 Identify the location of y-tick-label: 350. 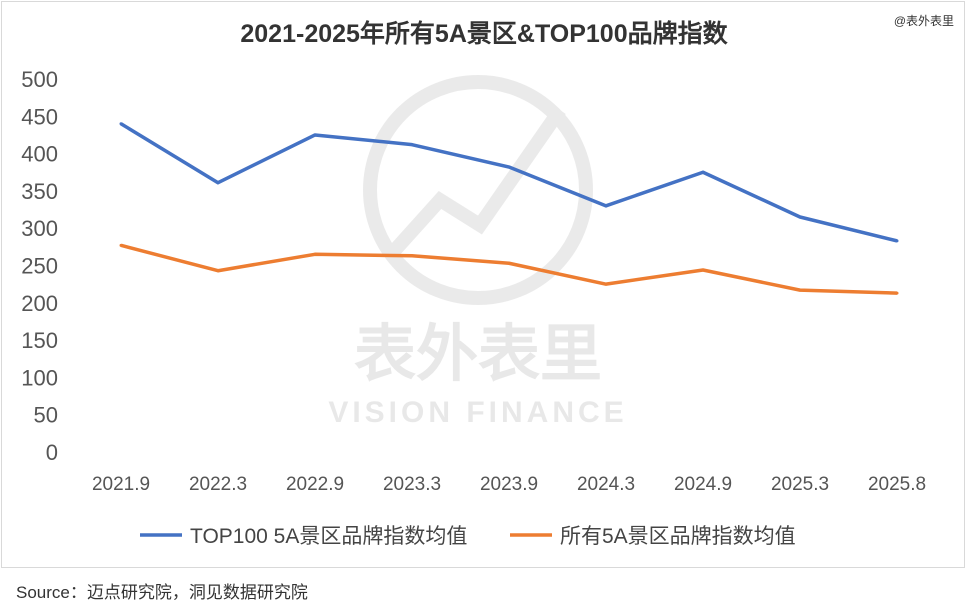
(39, 191).